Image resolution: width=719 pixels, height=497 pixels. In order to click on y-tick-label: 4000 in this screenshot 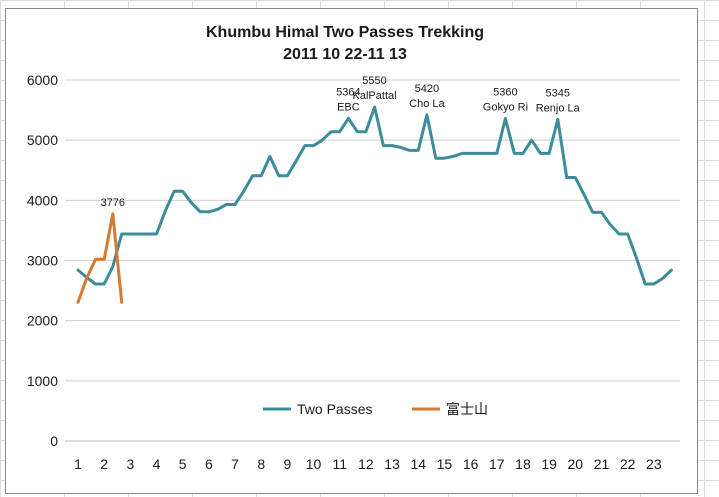, I will do `click(42, 200)`.